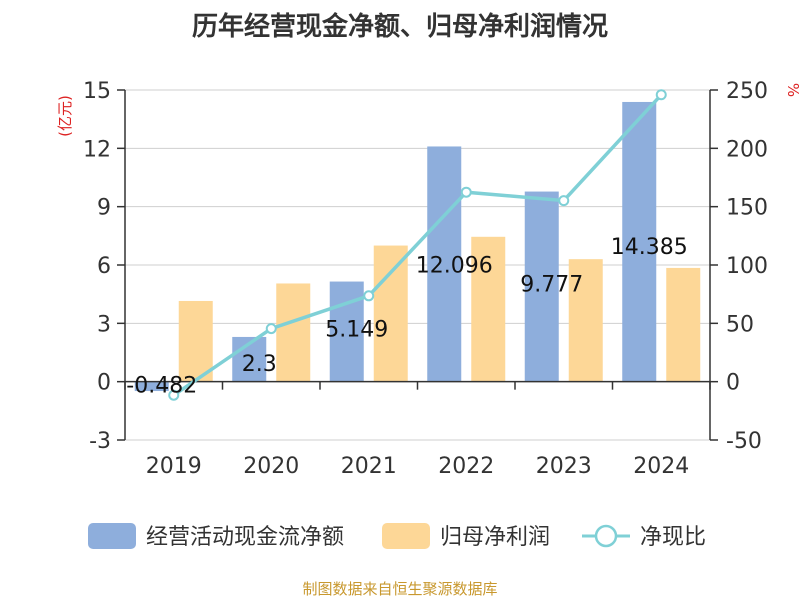 The width and height of the screenshot is (800, 600). What do you see at coordinates (747, 149) in the screenshot?
I see `right-axis-tick-label: 200` at bounding box center [747, 149].